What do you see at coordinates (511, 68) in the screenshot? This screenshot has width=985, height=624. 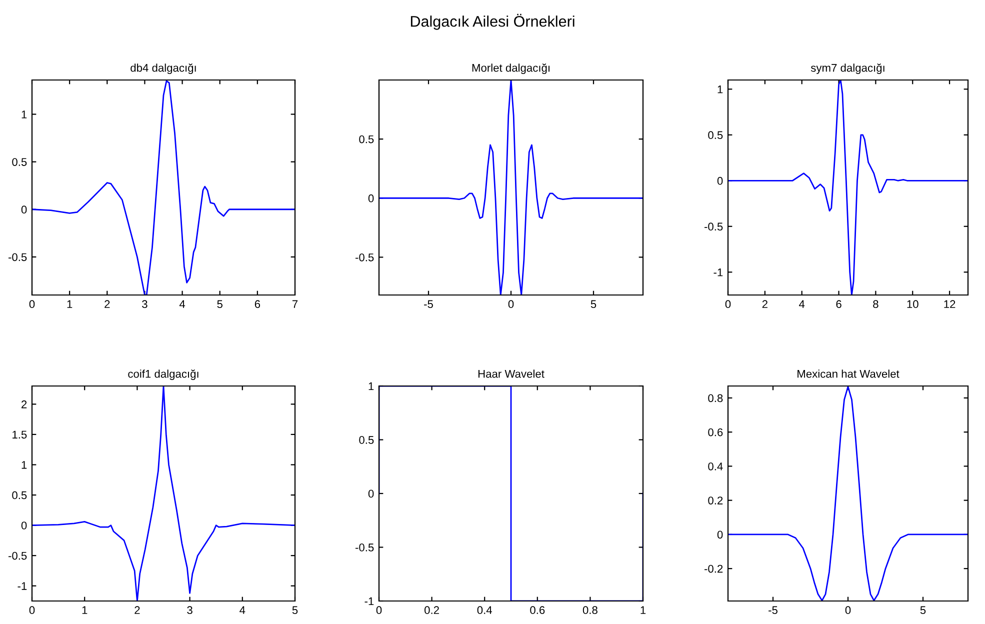 I see `chart-title: Morlet dalgacığı` at bounding box center [511, 68].